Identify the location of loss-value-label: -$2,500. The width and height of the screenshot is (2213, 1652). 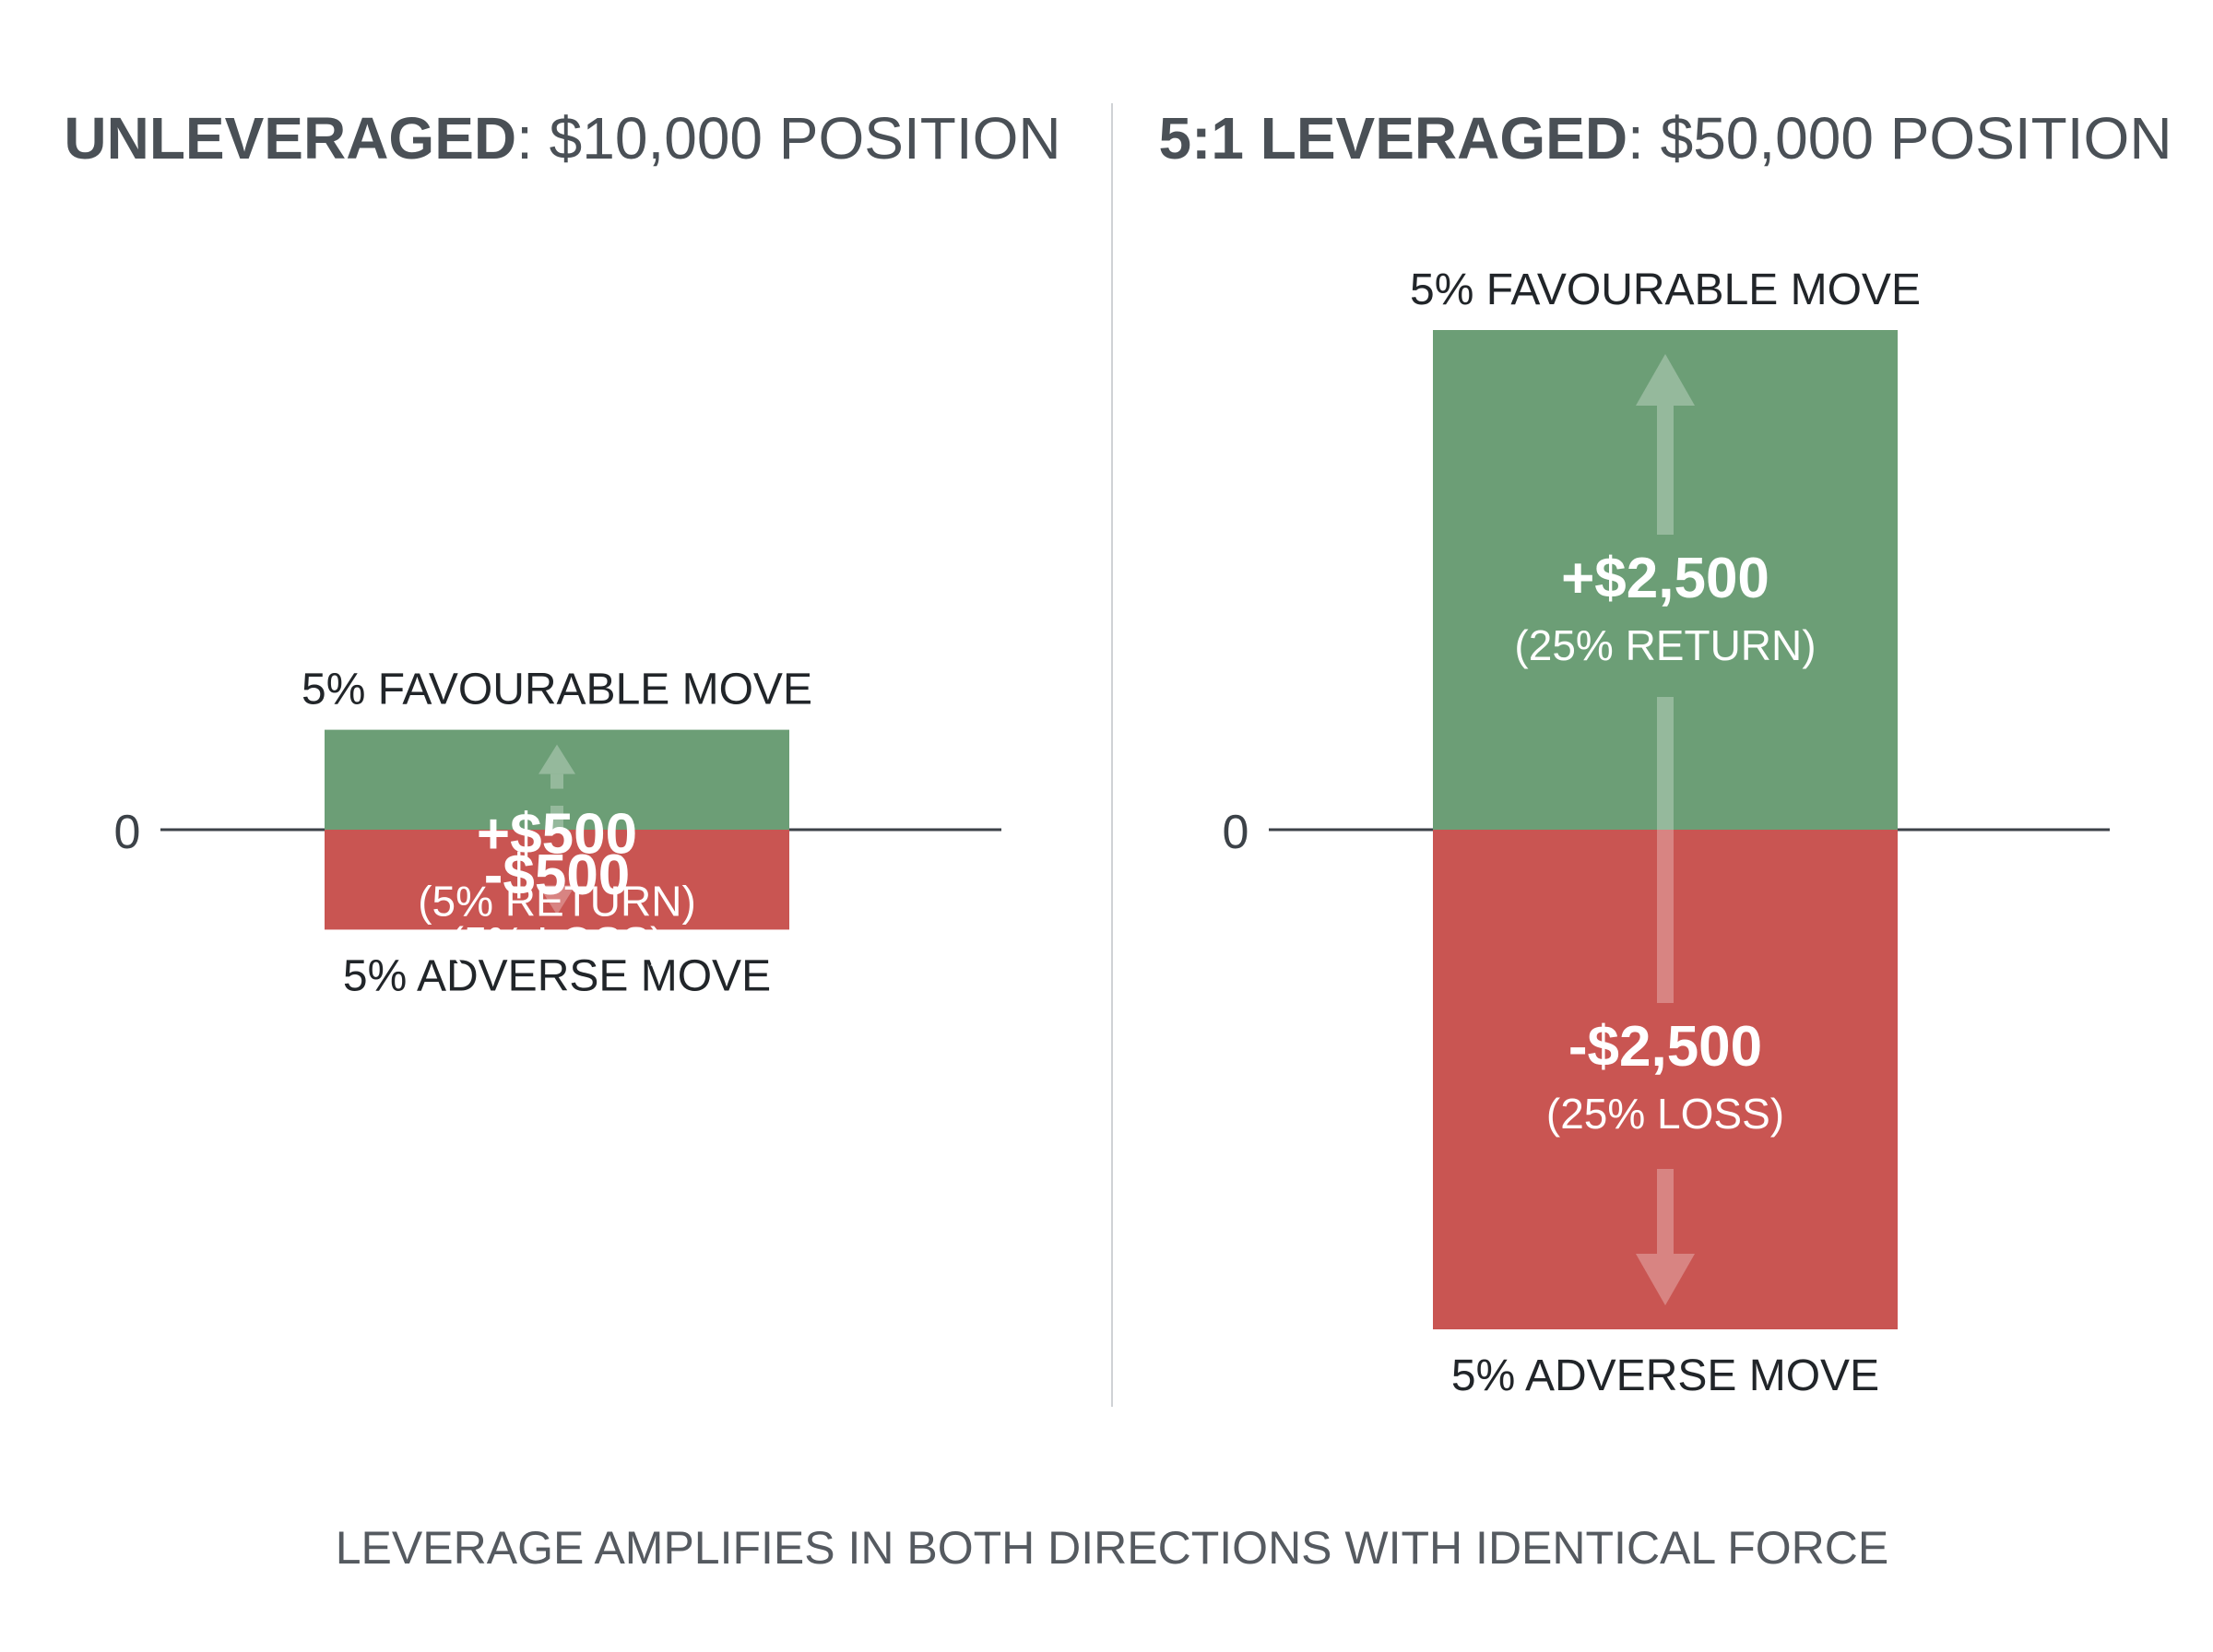
(1665, 1047).